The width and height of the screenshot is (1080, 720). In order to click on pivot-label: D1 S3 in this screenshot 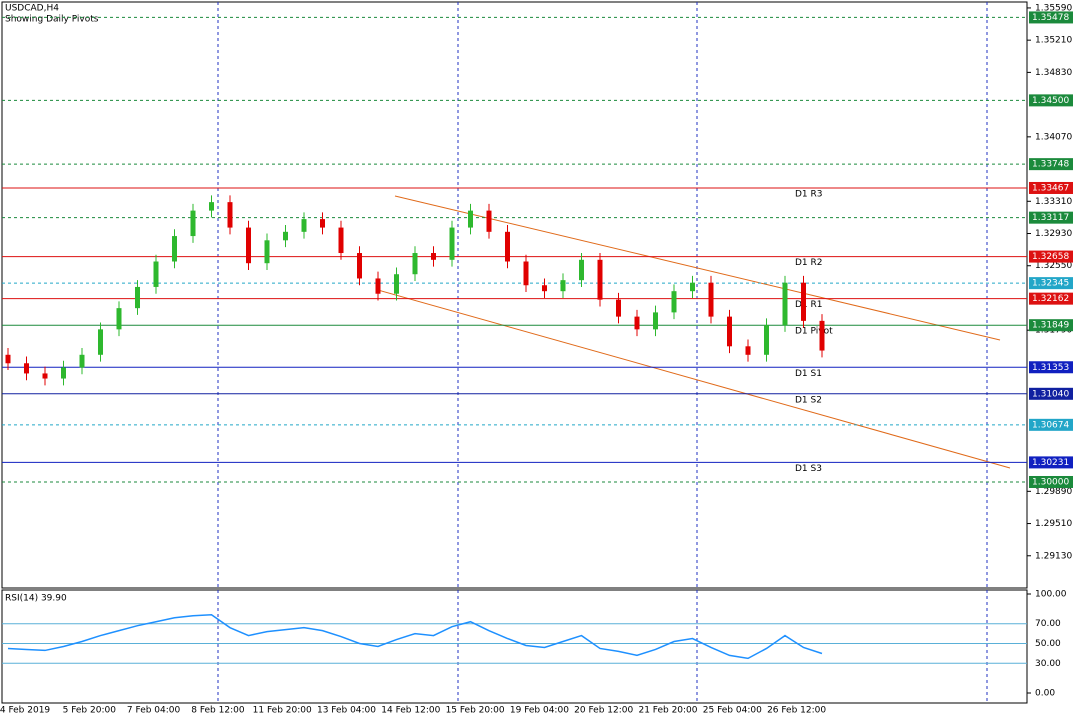, I will do `click(808, 469)`.